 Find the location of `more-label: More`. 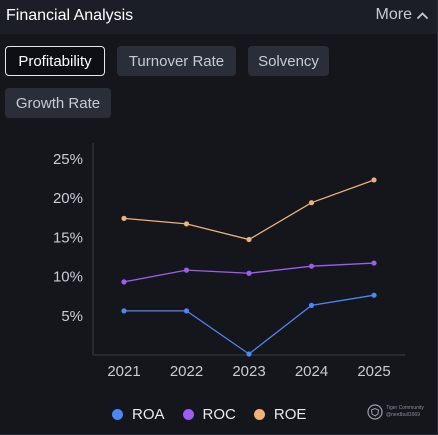

more-label: More is located at coordinates (393, 14).